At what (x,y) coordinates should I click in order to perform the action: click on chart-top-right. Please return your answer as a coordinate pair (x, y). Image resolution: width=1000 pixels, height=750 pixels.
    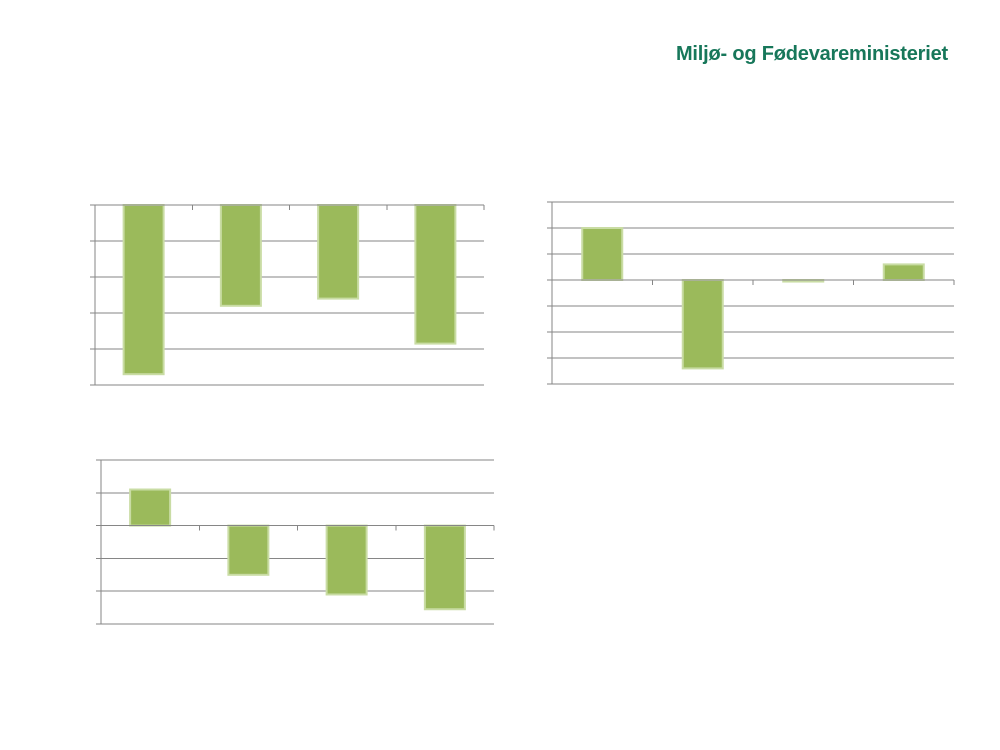
    Looking at the image, I should click on (751, 293).